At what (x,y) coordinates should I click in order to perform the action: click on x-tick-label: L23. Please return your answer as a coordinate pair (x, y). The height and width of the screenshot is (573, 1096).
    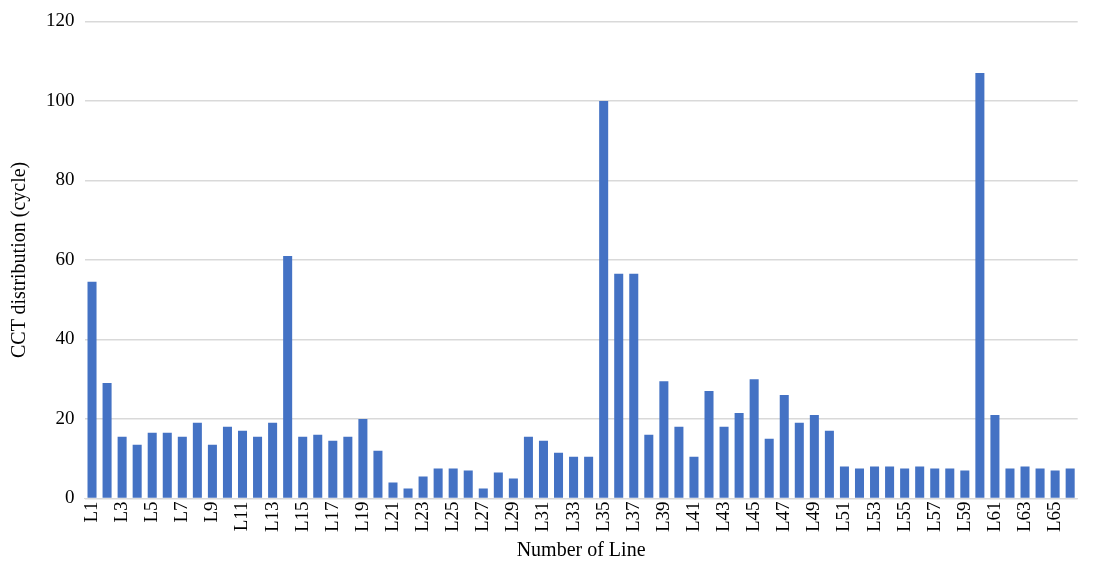
    Looking at the image, I should click on (422, 516).